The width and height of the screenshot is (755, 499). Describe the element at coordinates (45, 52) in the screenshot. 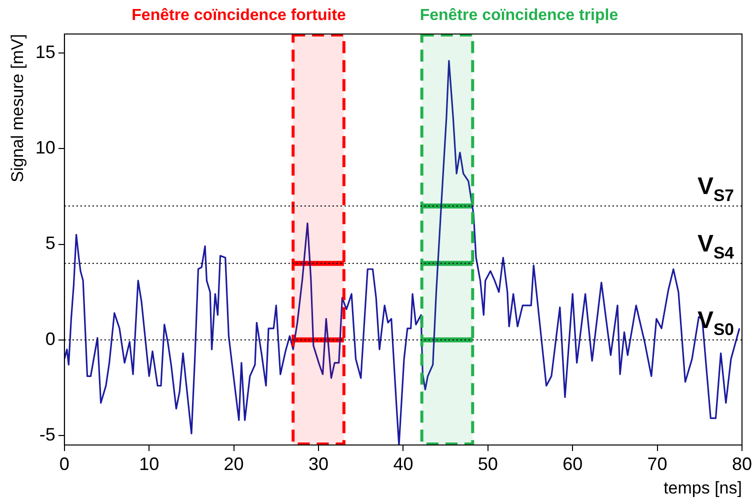

I see `y-tick-label: 15` at that location.